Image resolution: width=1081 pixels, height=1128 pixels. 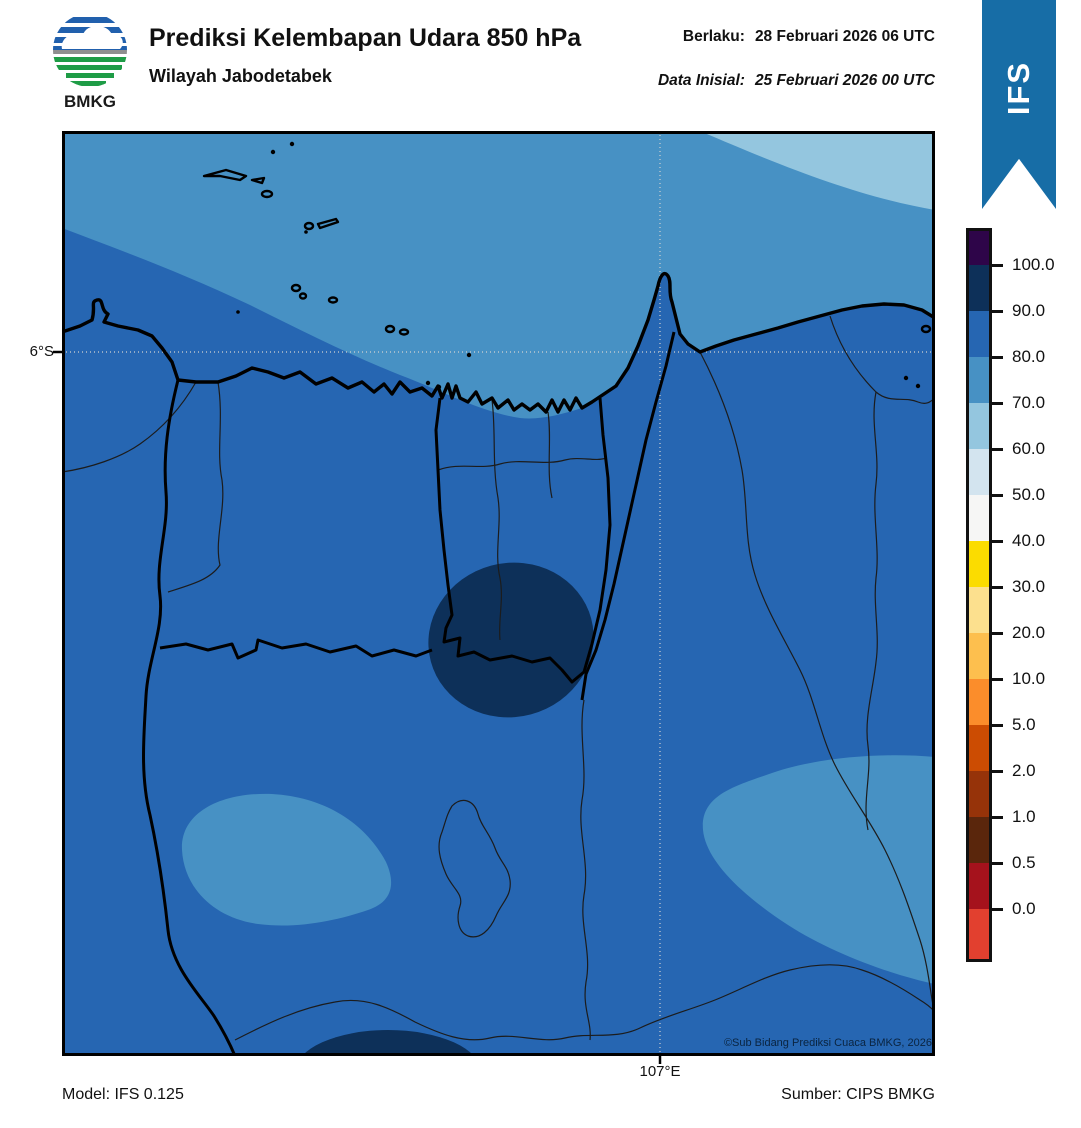 What do you see at coordinates (1029, 586) in the screenshot?
I see `colorbar-tick-label: 30.0` at bounding box center [1029, 586].